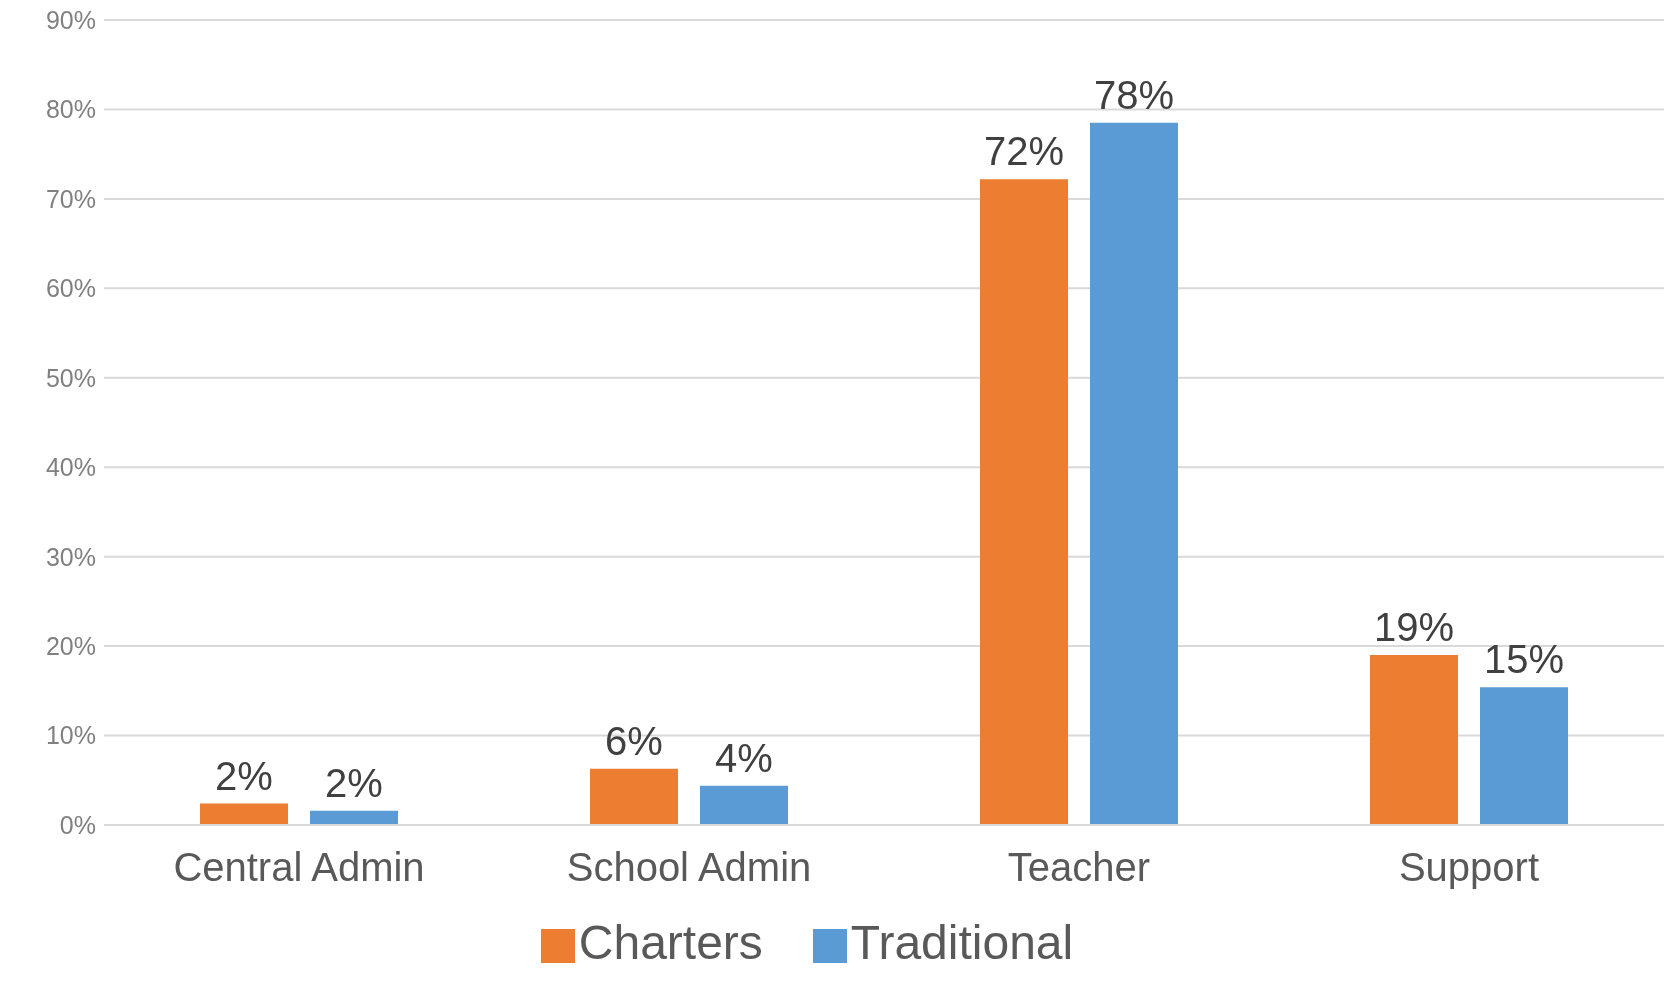  I want to click on x-tick-label: Central Admin, so click(299, 867).